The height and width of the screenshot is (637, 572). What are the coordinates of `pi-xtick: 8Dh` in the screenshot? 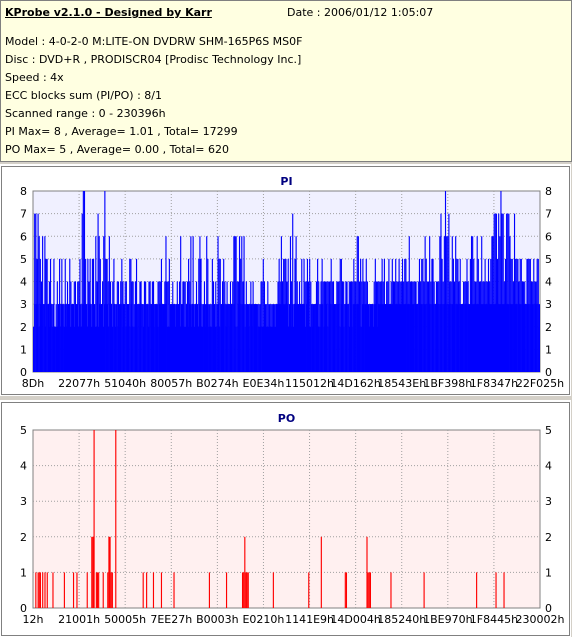 It's located at (33, 383).